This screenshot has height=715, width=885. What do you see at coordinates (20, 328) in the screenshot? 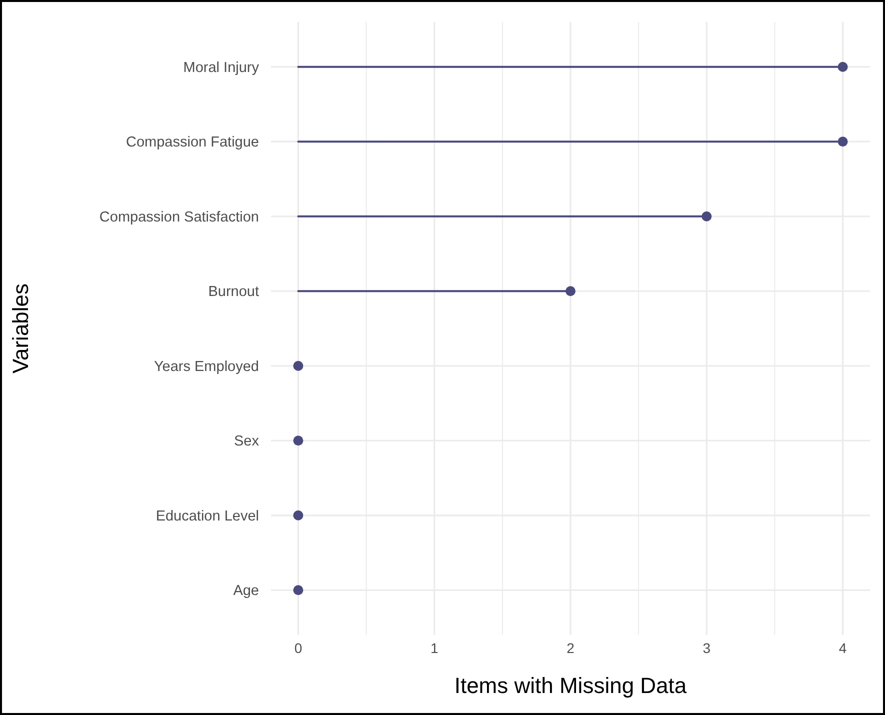
I see `y-axis-title: Variables` at bounding box center [20, 328].